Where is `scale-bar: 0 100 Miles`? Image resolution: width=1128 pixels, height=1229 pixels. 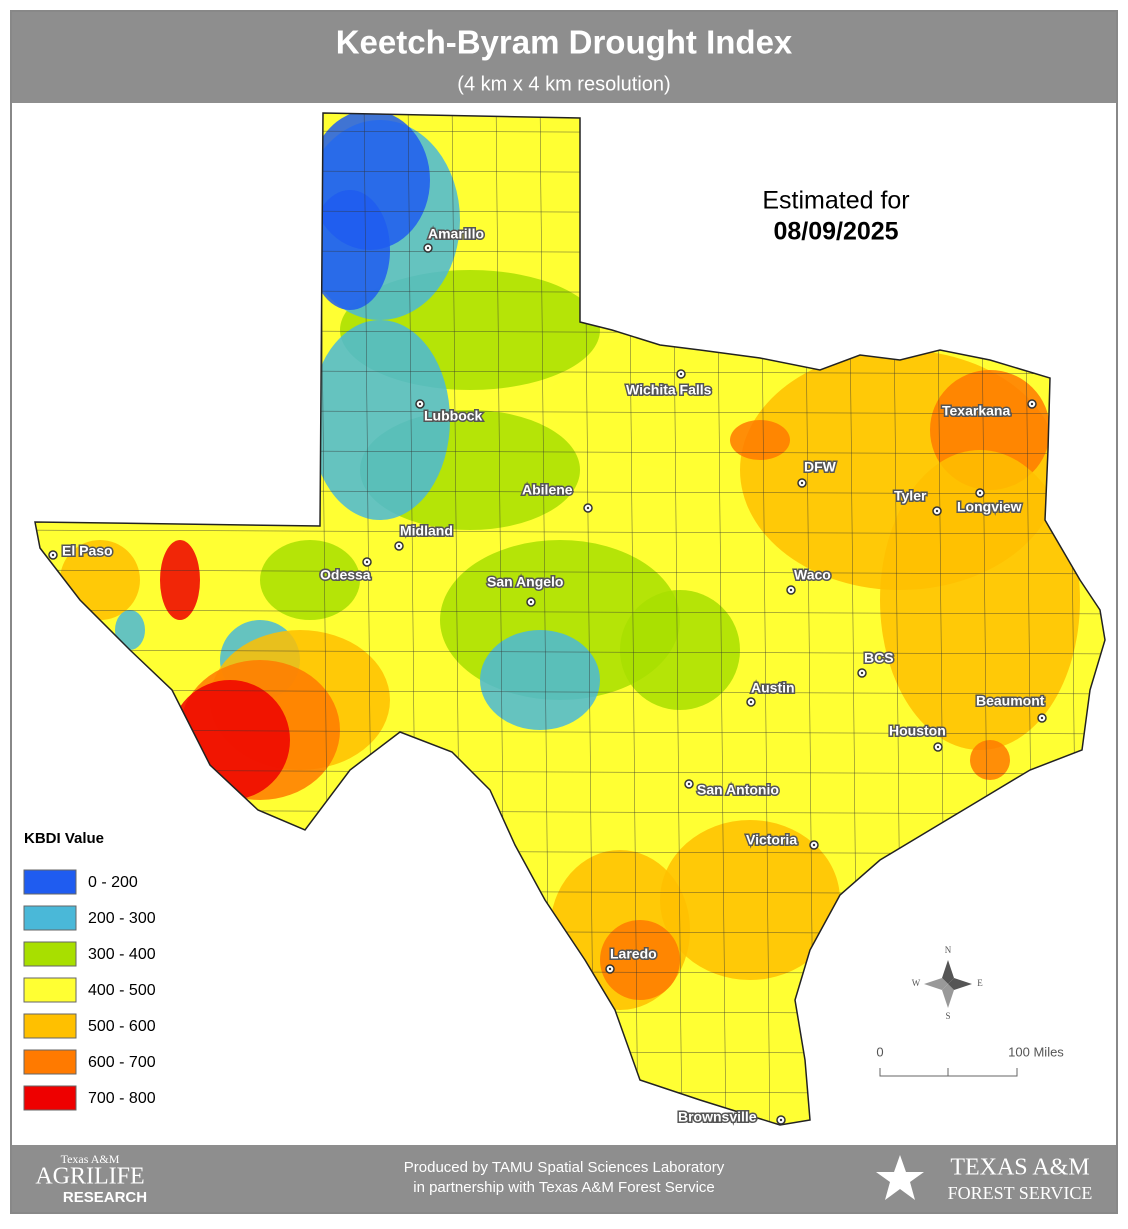
scale-bar: 0 100 Miles is located at coordinates (970, 1060).